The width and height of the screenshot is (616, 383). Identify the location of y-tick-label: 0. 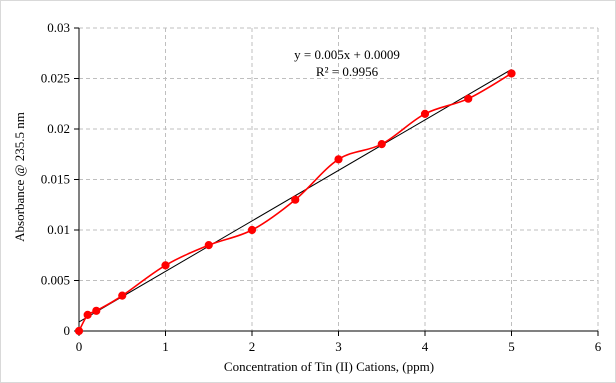
(67, 330).